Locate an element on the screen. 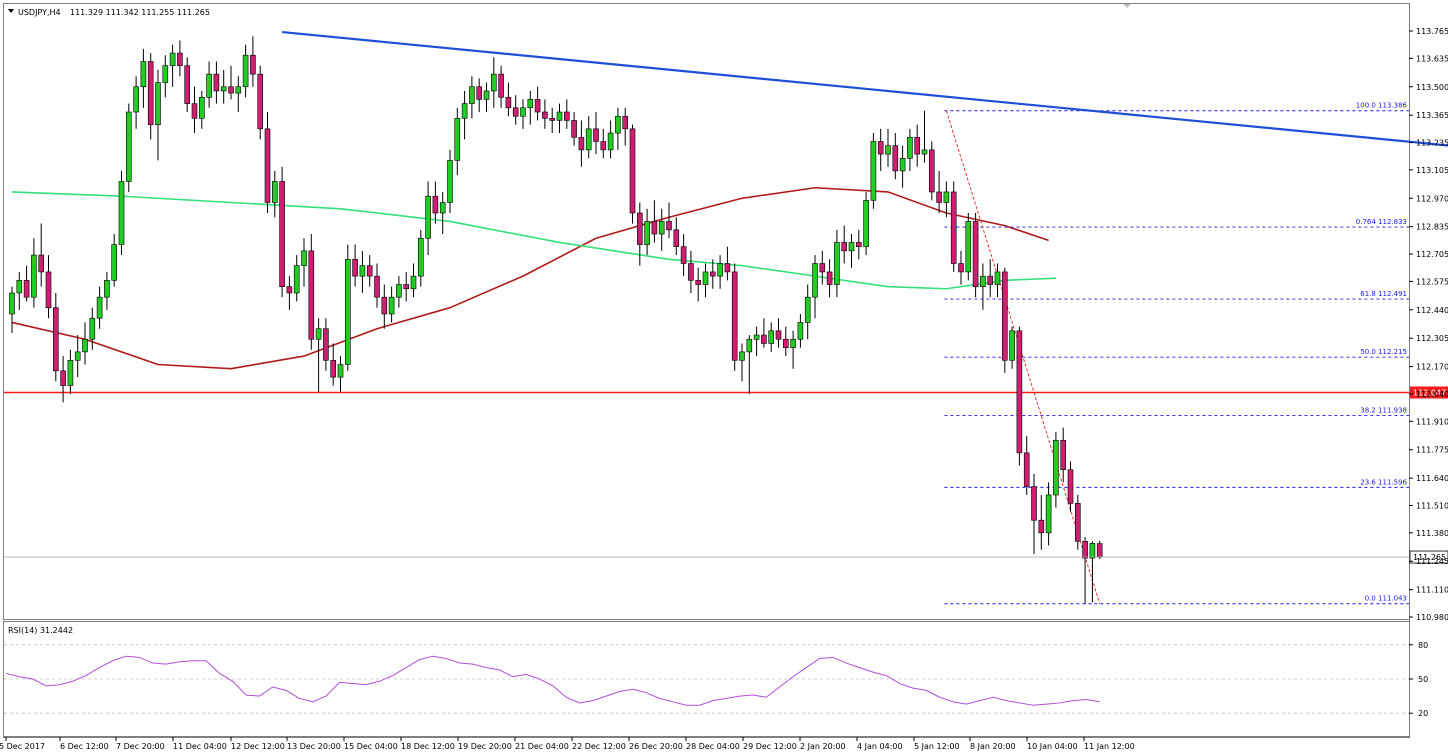 The width and height of the screenshot is (1448, 756). time-tick-label: 7 Dec 20:00 is located at coordinates (140, 746).